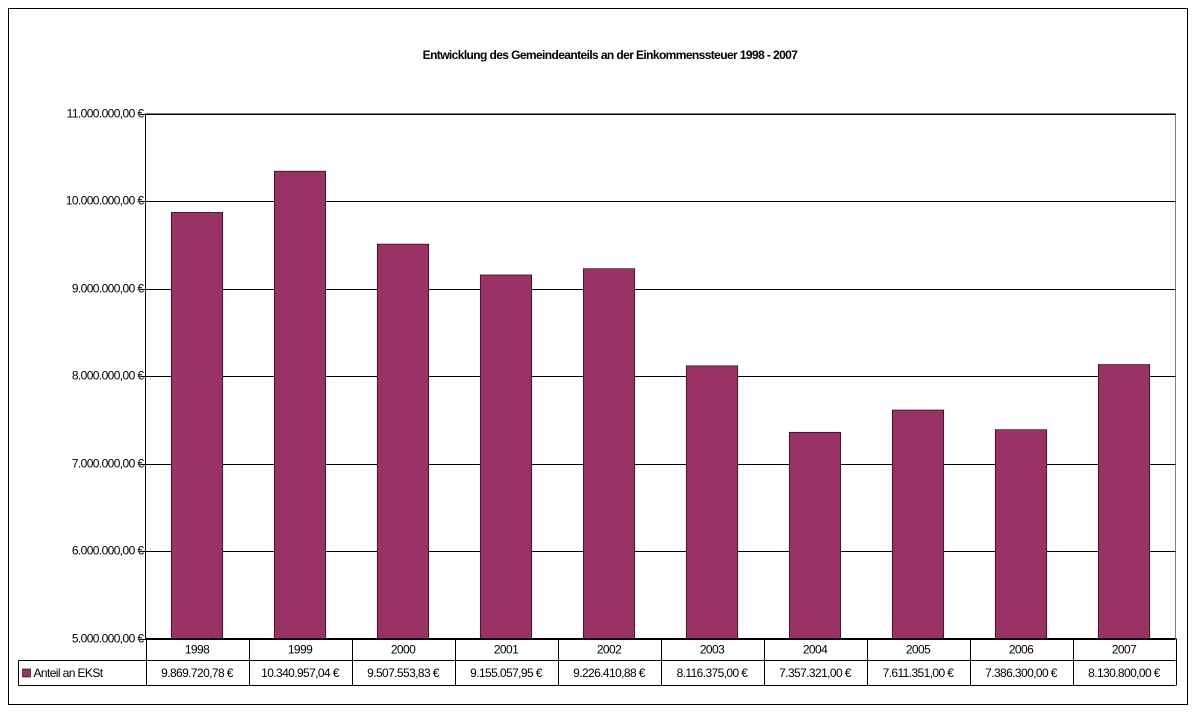 The width and height of the screenshot is (1196, 713). I want to click on x-tick-label: 2004, so click(815, 650).